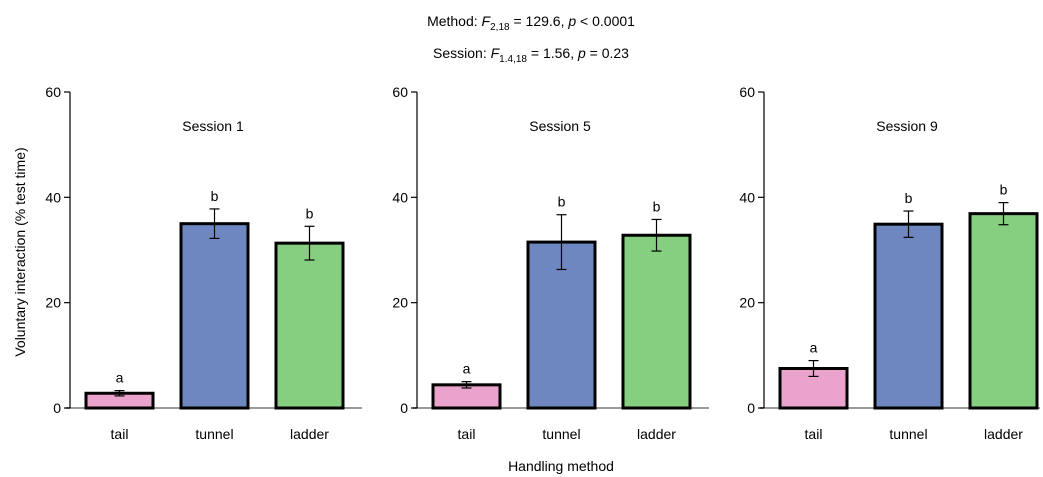 The width and height of the screenshot is (1043, 477). I want to click on x-axis-label: Handling method, so click(561, 466).